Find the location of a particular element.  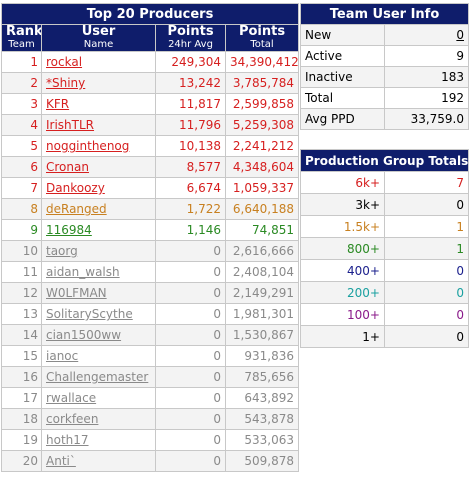

user-column-header: User Name is located at coordinates (98, 38).